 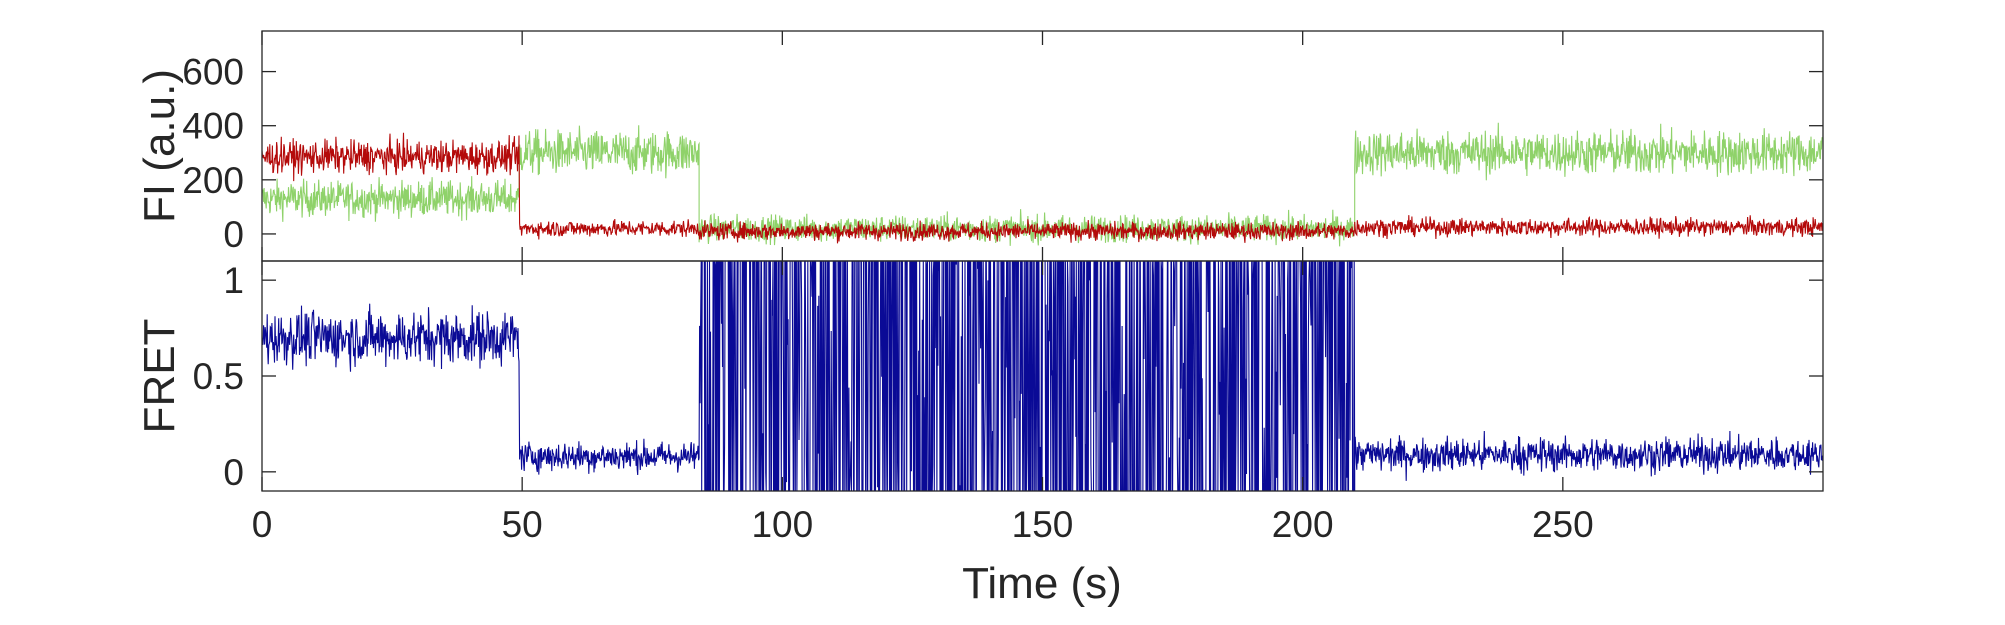 What do you see at coordinates (1042, 188) in the screenshot?
I see `series-line-red` at bounding box center [1042, 188].